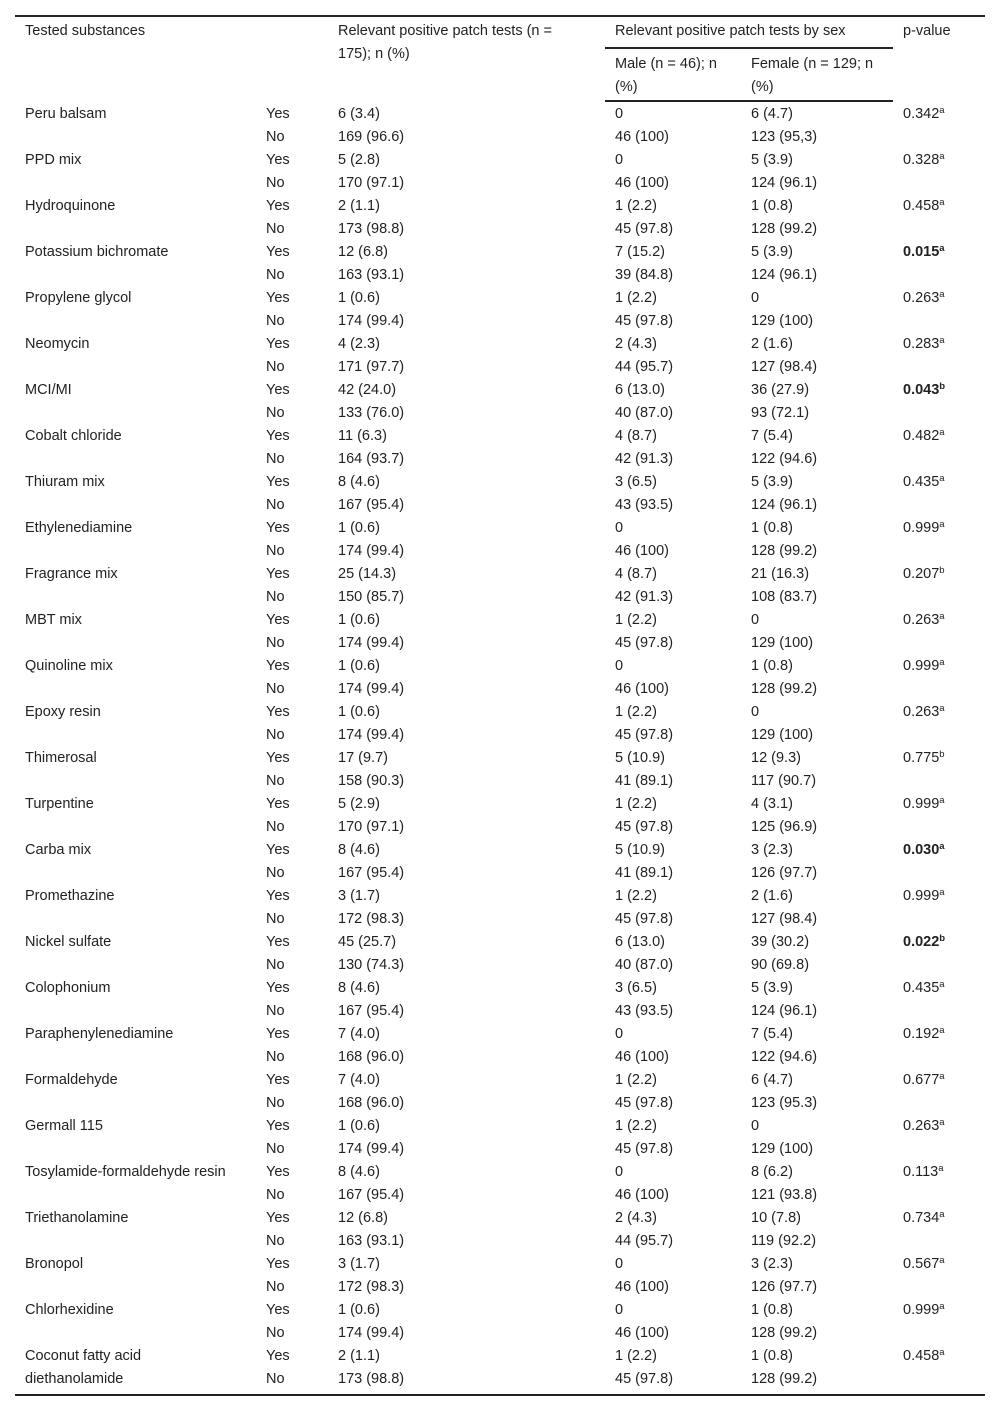  Describe the element at coordinates (359, 344) in the screenshot. I see `total-yes: 4 (2.3)` at that location.